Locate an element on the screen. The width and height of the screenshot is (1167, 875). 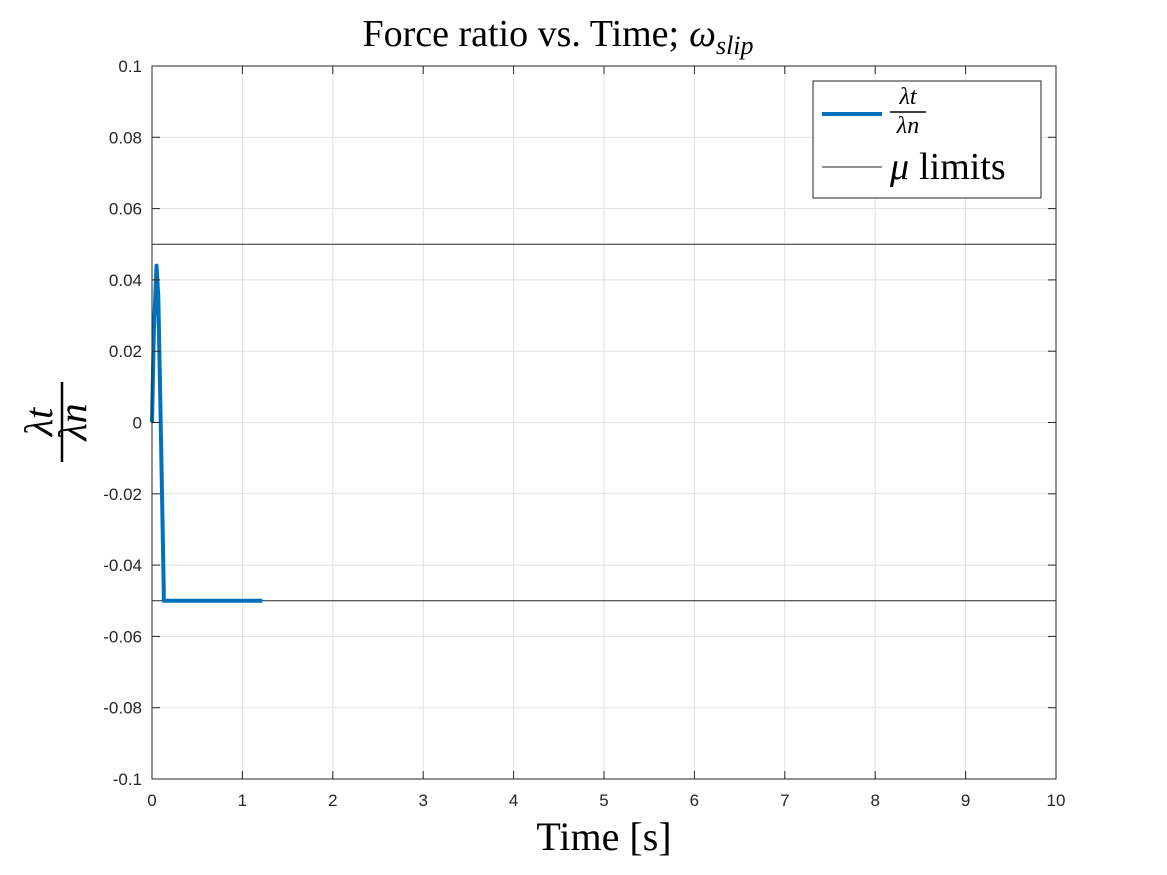
force-ratio-series-line is located at coordinates (206, 433).